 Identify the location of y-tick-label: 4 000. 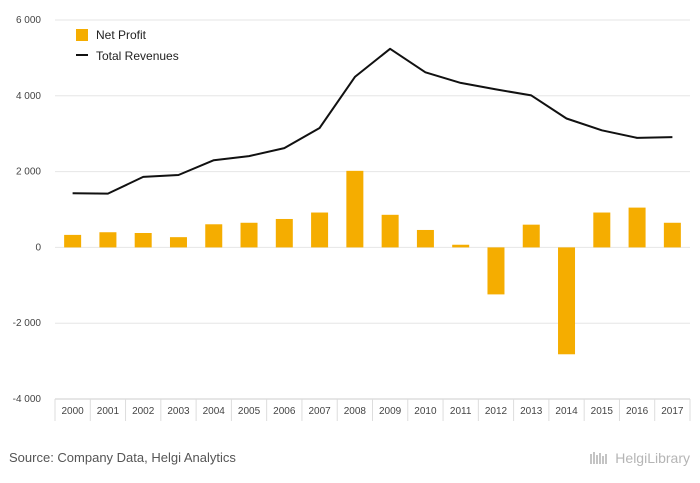
(28, 96).